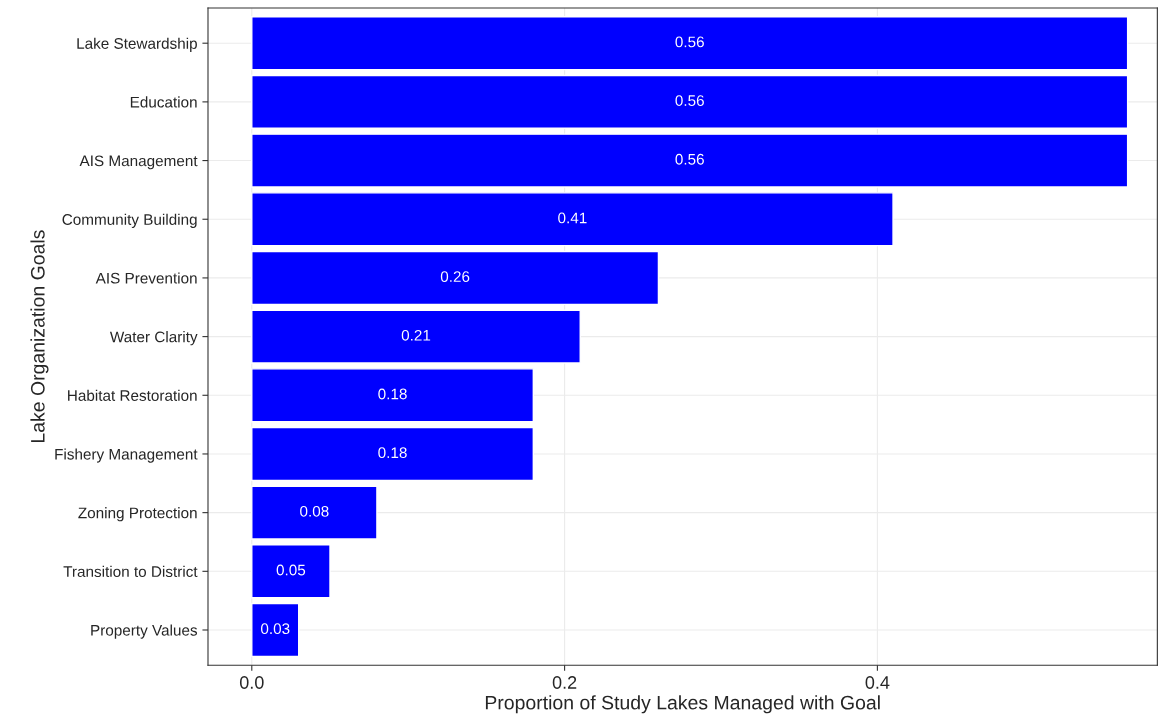  Describe the element at coordinates (132, 395) in the screenshot. I see `y-tick-label: Habitat Restoration` at that location.